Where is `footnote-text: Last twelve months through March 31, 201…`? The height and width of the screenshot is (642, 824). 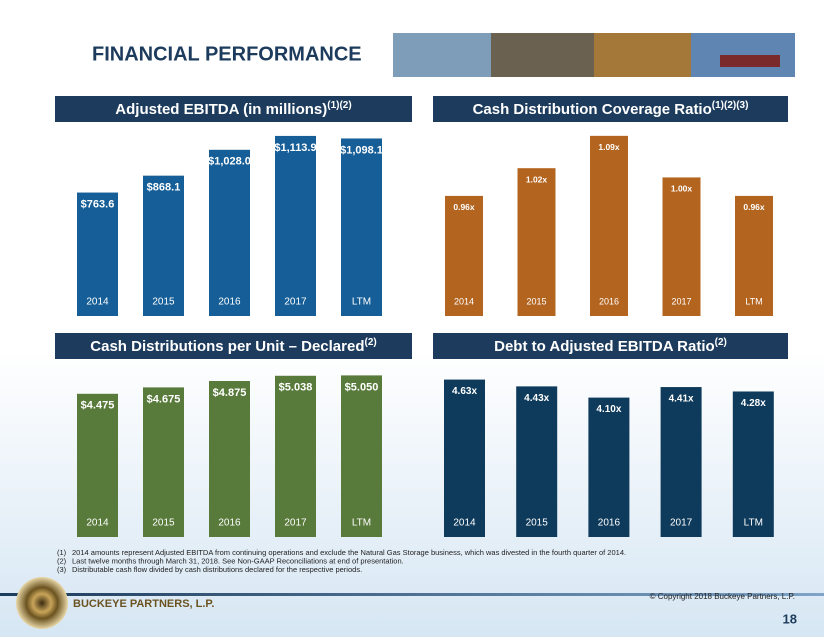 footnote-text: Last twelve months through March 31, 201… is located at coordinates (238, 560).